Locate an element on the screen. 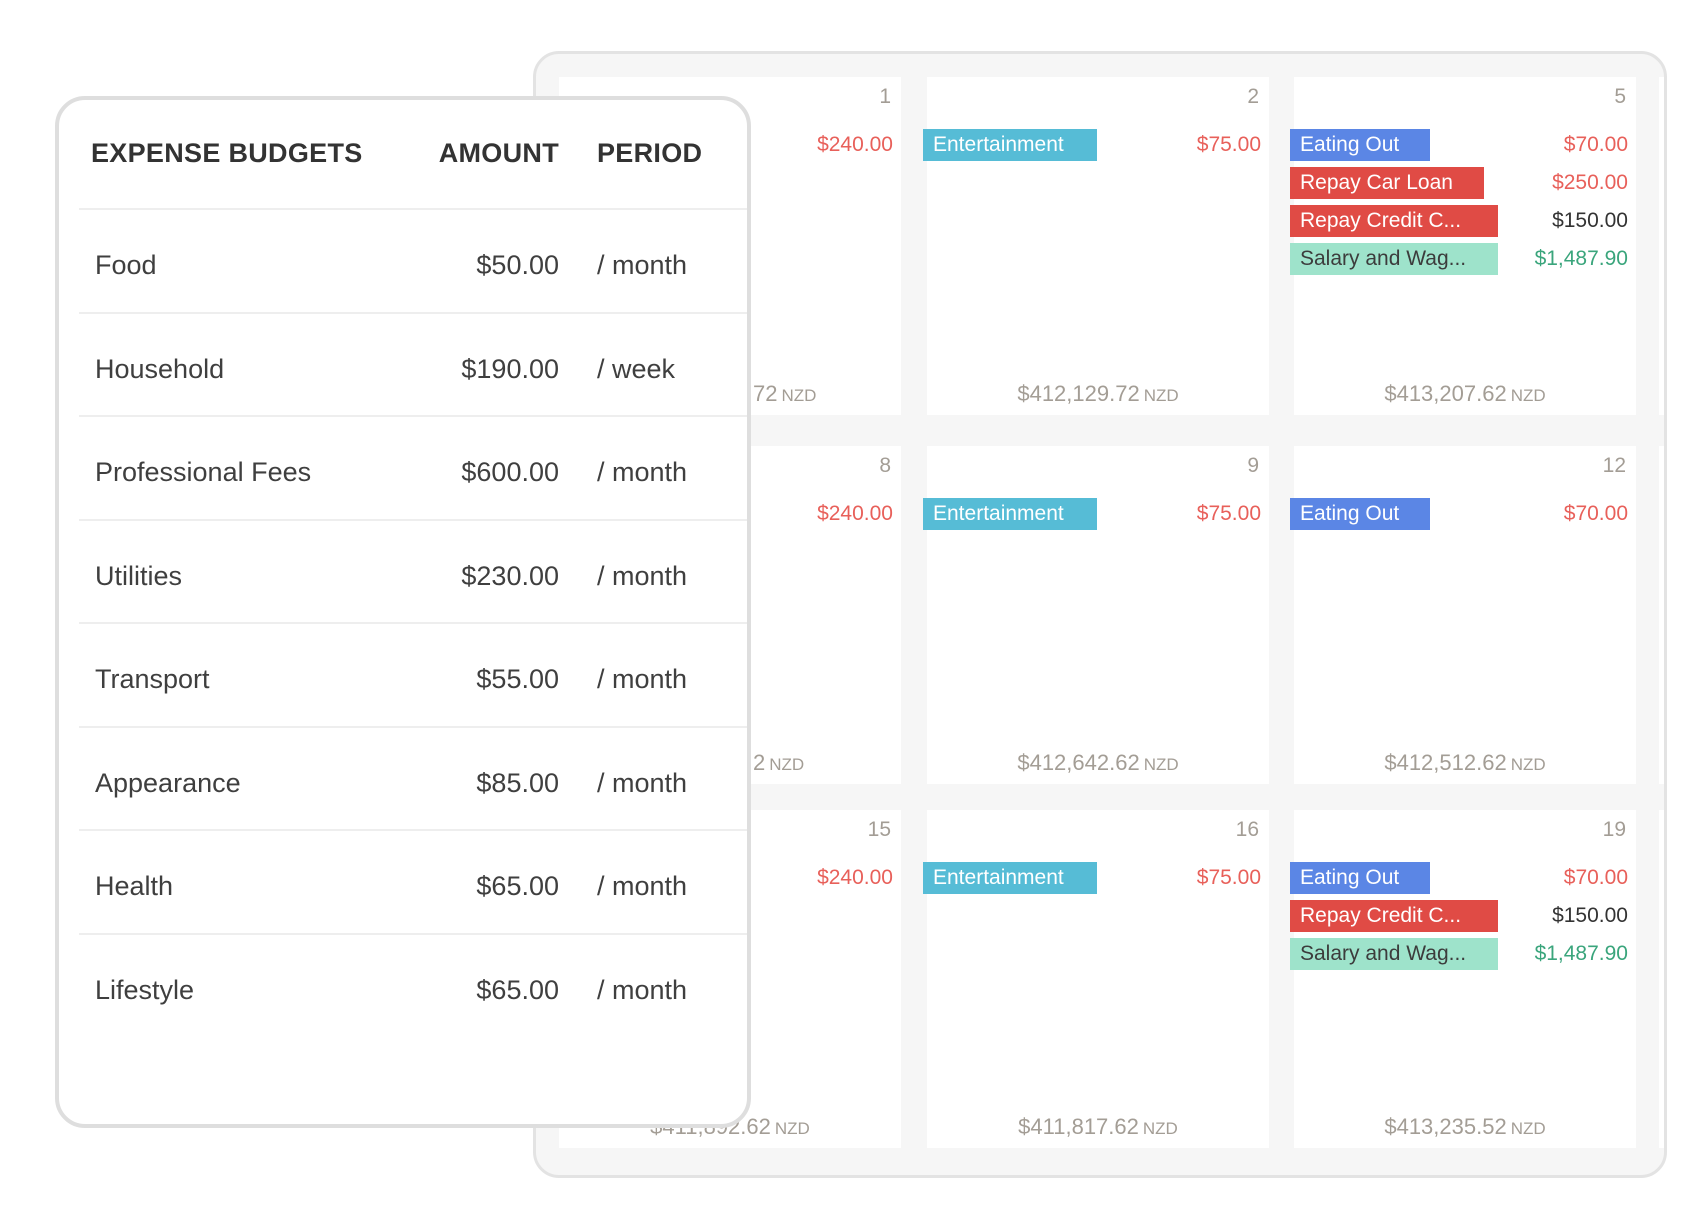  budget-category: Health is located at coordinates (134, 886).